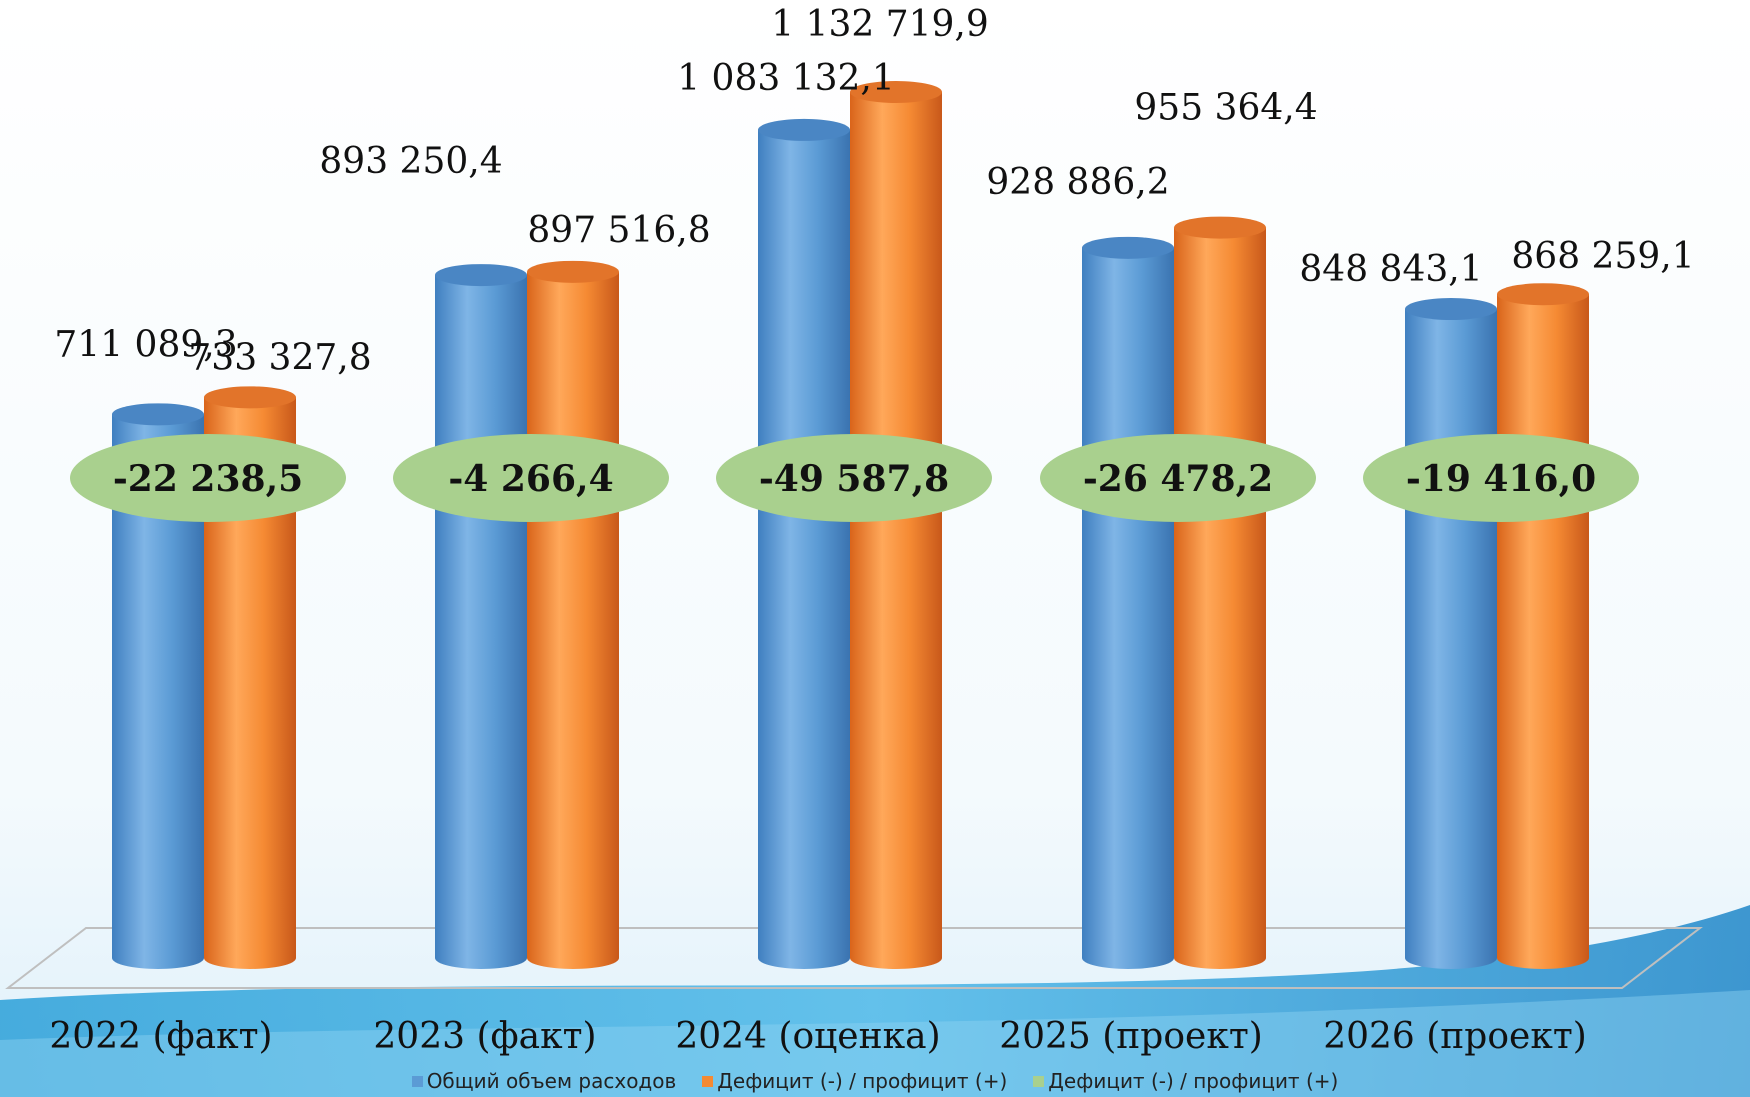 Image resolution: width=1750 pixels, height=1097 pixels. I want to click on legend-swatch-green, so click(1039, 1081).